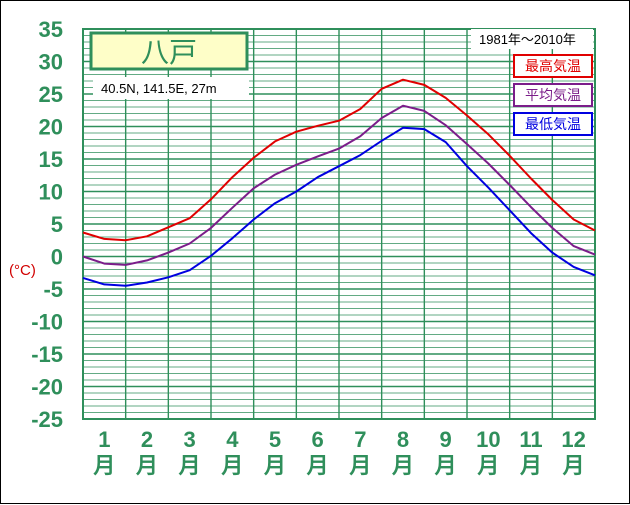 This screenshot has width=630, height=505. What do you see at coordinates (488, 439) in the screenshot?
I see `x-tick-label: 10` at bounding box center [488, 439].